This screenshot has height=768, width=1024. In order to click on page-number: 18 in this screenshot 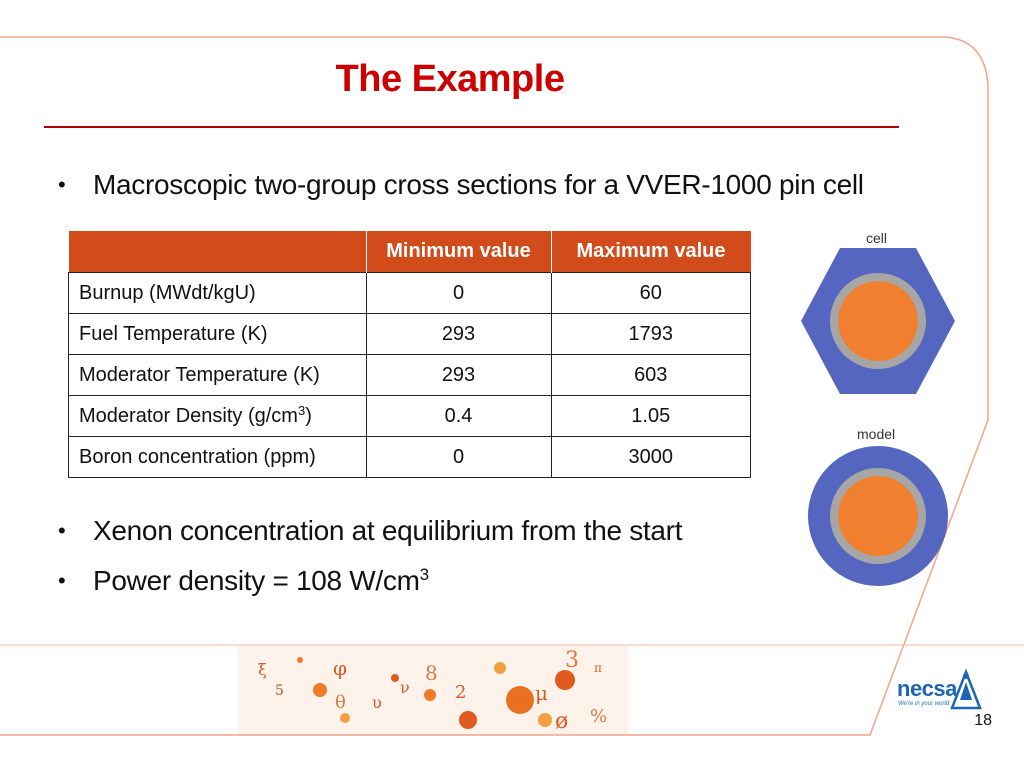, I will do `click(983, 720)`.